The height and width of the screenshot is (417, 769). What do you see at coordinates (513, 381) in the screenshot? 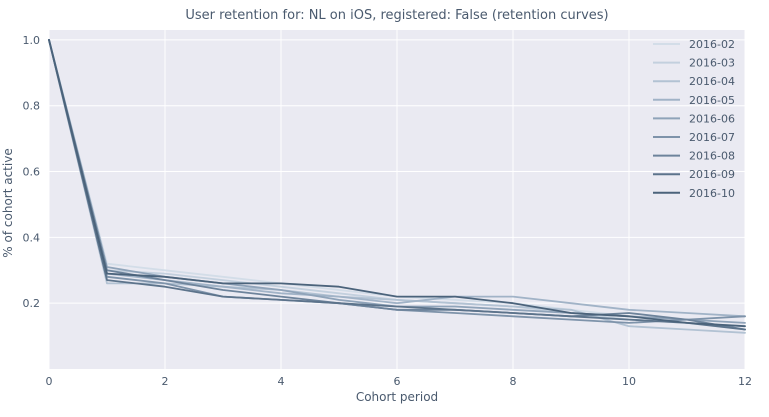
I see `x-tick-label: 8` at bounding box center [513, 381].